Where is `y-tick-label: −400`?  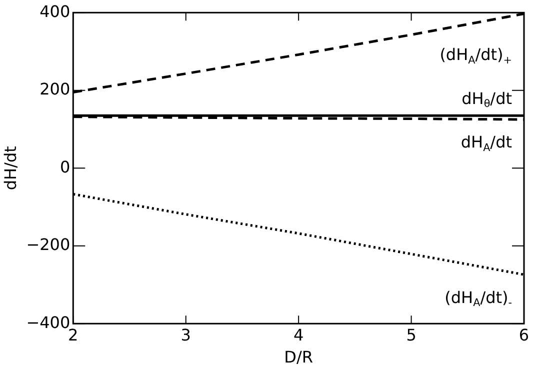 y-tick-label: −400 is located at coordinates (48, 322).